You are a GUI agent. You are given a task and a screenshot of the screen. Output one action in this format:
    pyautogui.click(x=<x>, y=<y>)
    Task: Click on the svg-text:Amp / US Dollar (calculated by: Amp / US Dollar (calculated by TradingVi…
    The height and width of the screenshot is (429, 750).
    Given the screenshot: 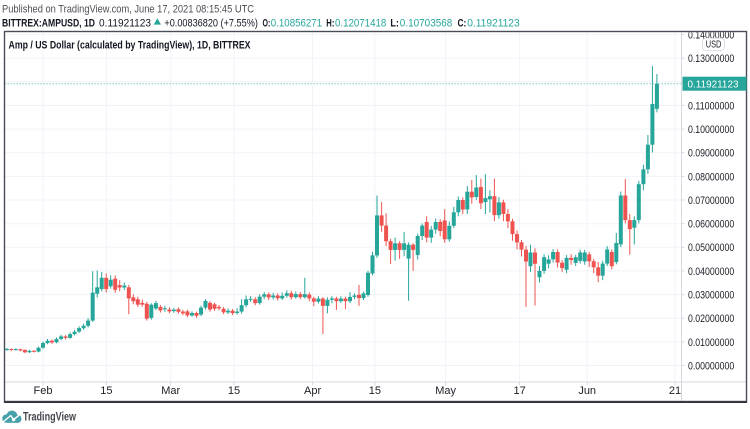 What is the action you would take?
    pyautogui.click(x=130, y=46)
    